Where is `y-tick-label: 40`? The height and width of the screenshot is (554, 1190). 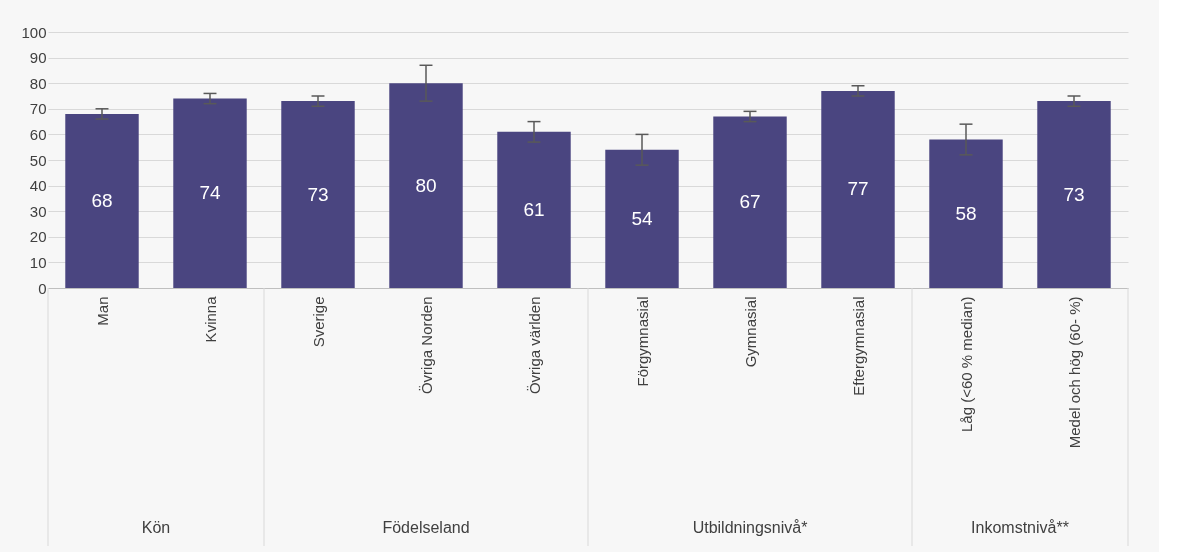 y-tick-label: 40 is located at coordinates (38, 186).